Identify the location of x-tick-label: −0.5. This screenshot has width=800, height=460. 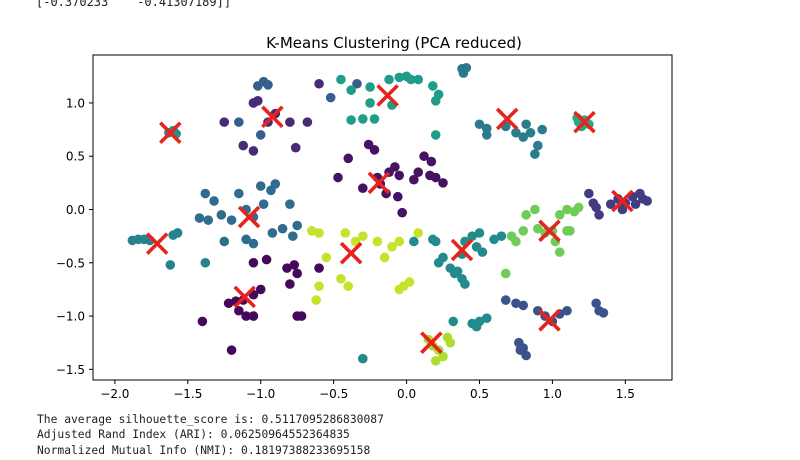
(333, 393).